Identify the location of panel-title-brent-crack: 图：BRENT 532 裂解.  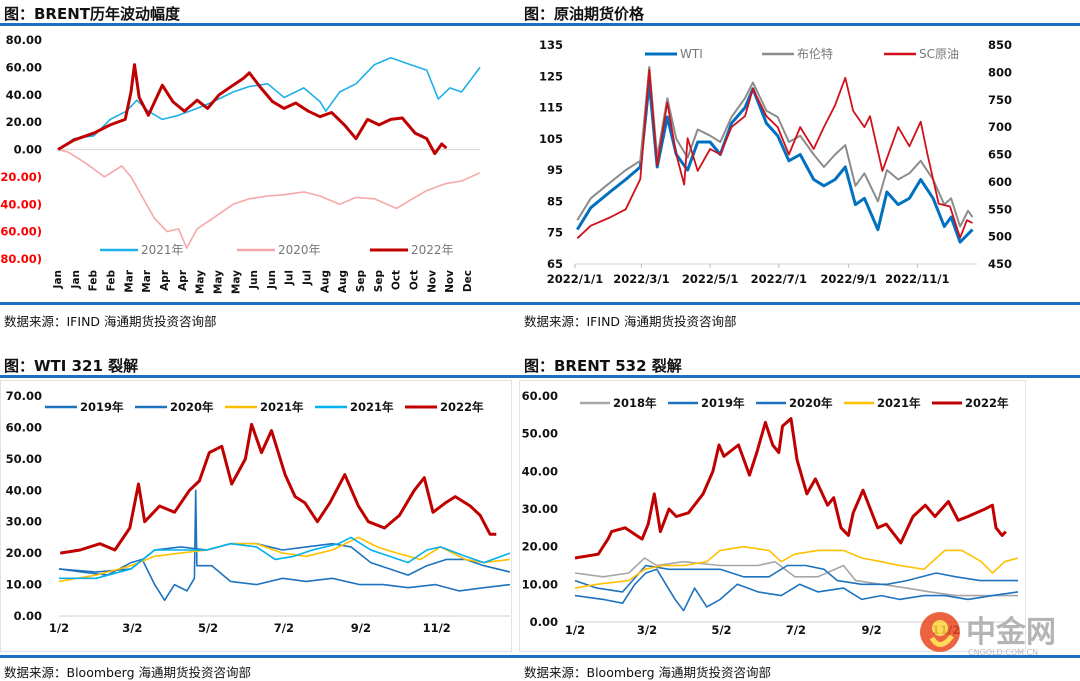
(603, 366).